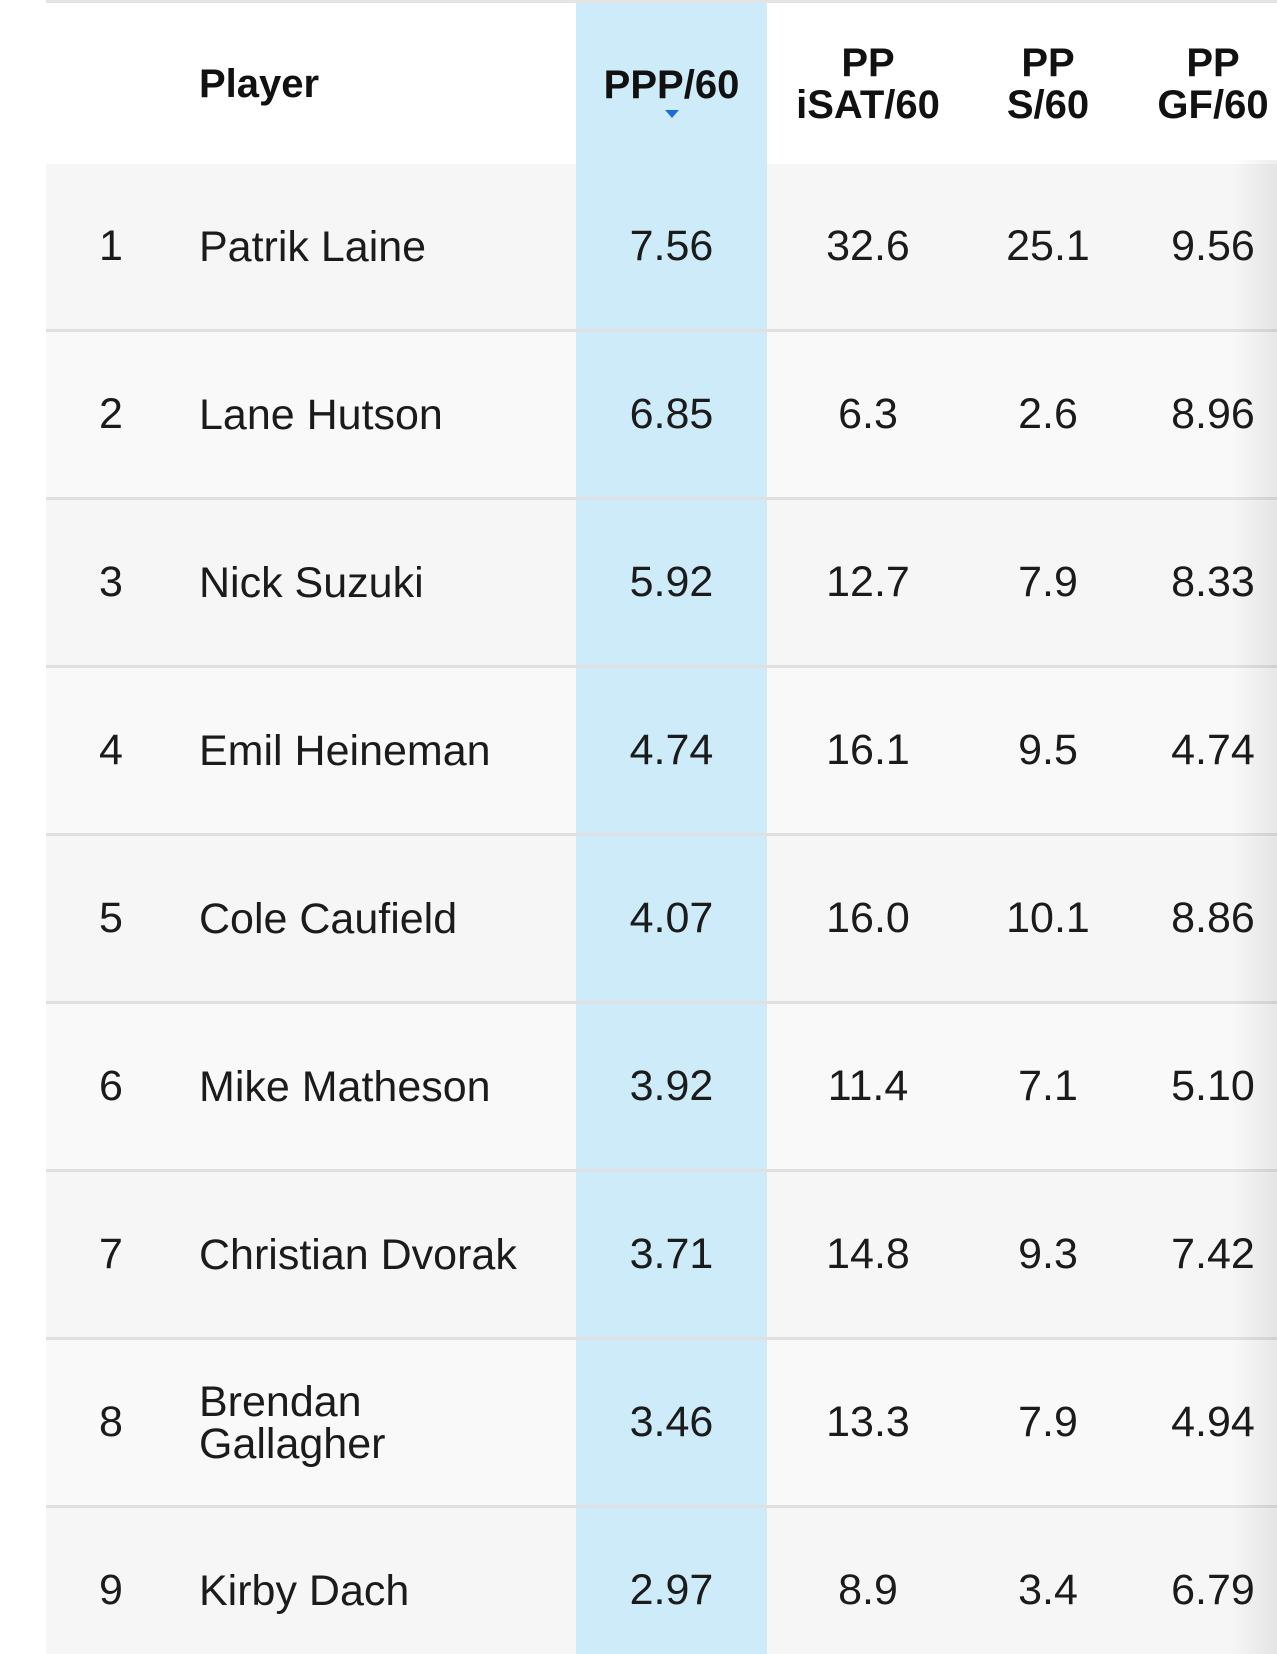 The width and height of the screenshot is (1277, 1654). I want to click on cell-pp-gf60: 8.33, so click(1213, 582).